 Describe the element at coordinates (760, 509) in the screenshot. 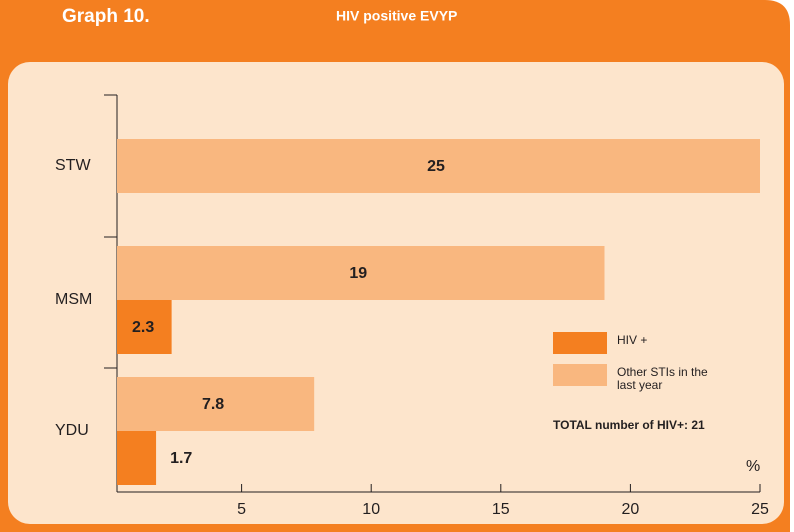

I see `x-tick-label: 25` at that location.